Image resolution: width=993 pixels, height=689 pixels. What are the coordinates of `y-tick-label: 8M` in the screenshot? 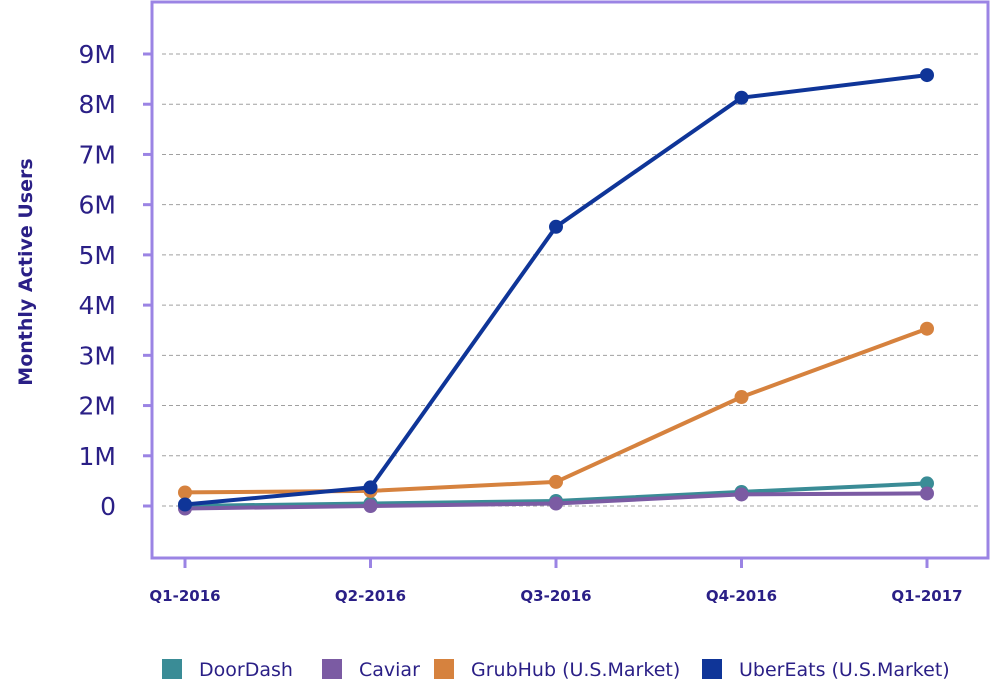 It's located at (97, 104).